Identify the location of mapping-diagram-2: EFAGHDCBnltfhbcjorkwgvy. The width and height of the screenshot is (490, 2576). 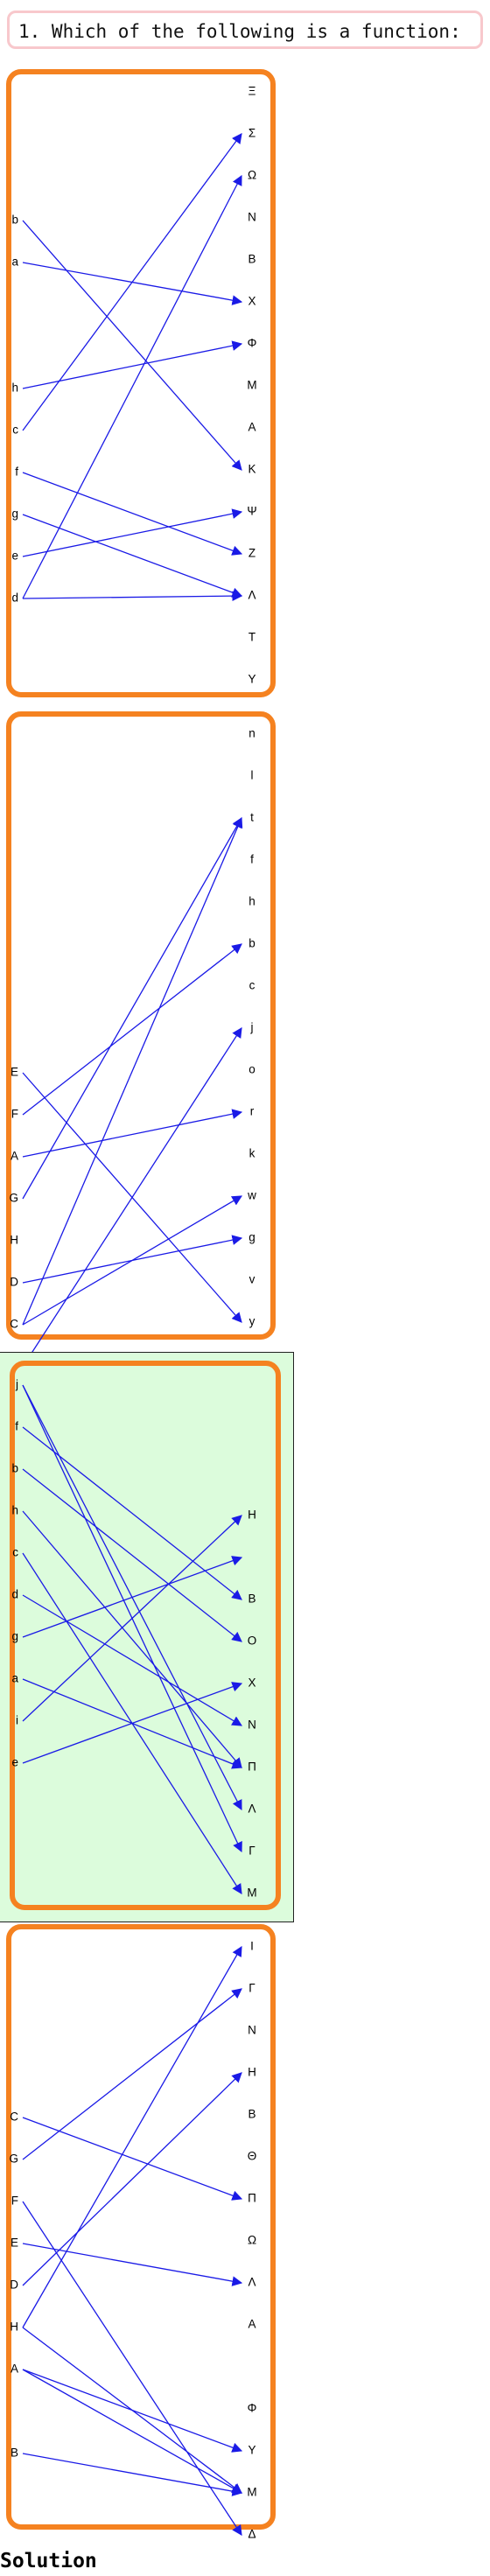
(141, 1042).